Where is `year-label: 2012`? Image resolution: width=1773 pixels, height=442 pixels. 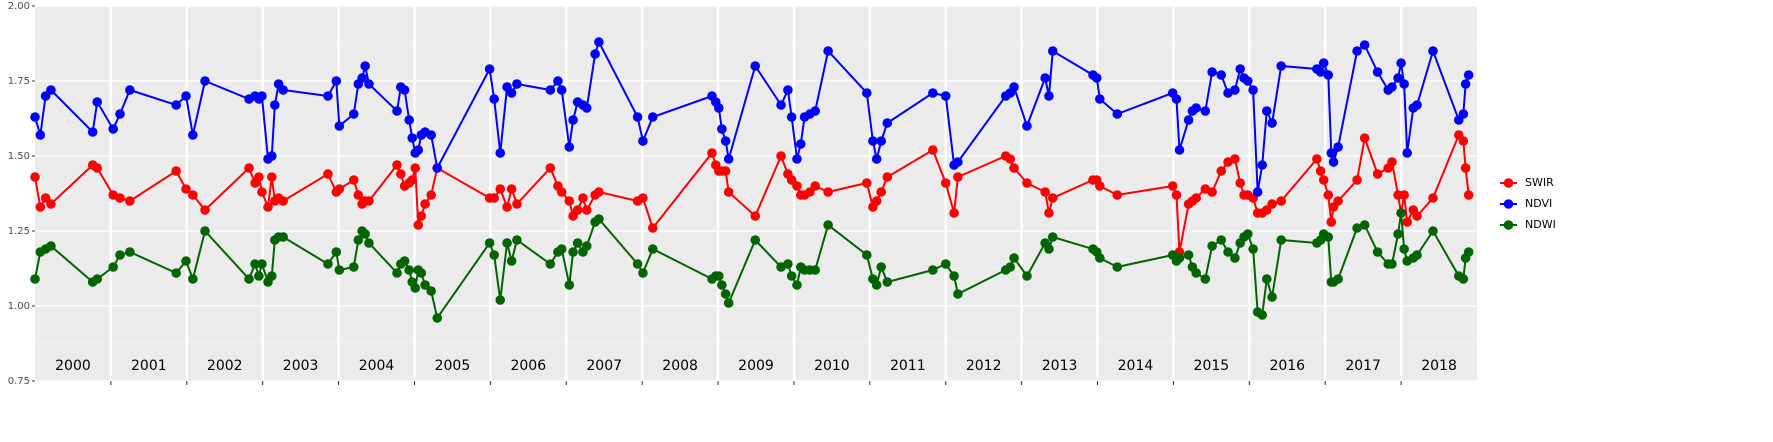 year-label: 2012 is located at coordinates (984, 366).